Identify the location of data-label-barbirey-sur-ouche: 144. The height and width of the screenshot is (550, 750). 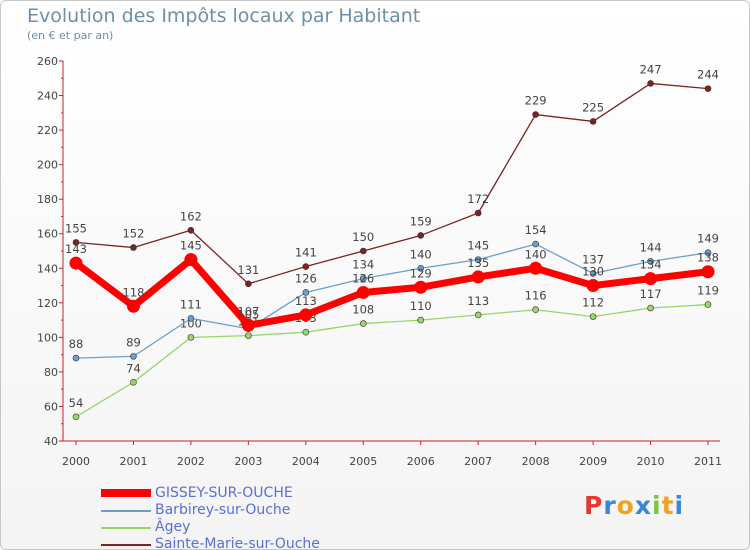
(651, 247).